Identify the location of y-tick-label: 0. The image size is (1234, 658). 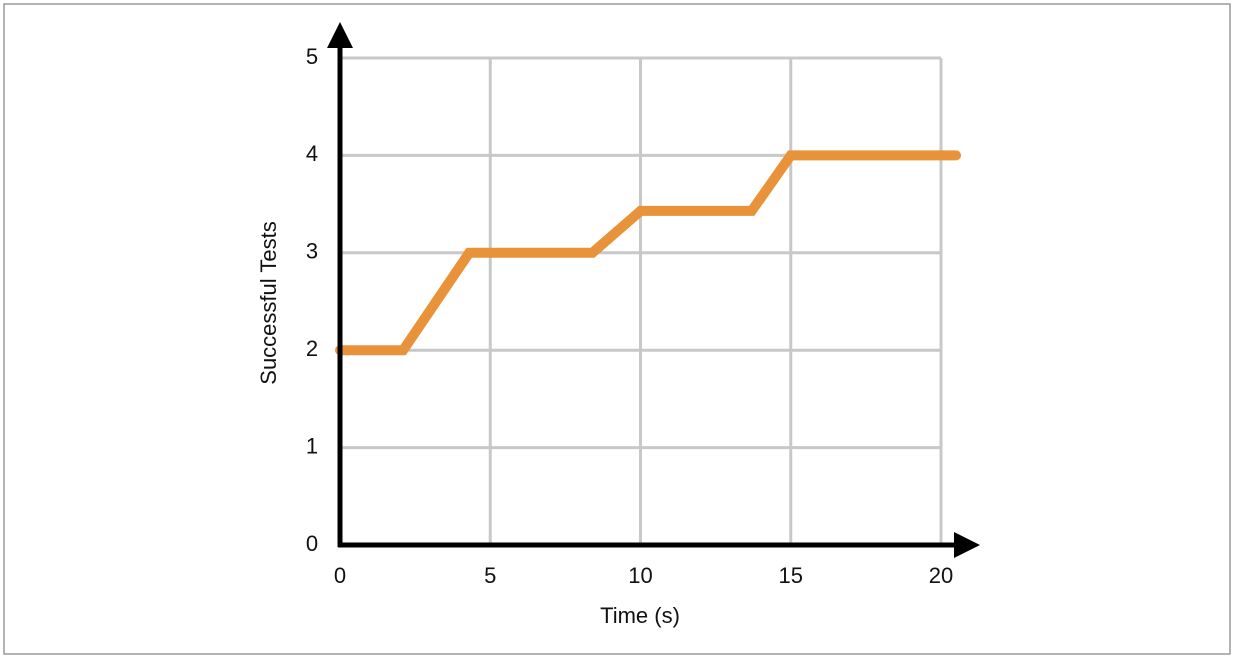
(312, 543).